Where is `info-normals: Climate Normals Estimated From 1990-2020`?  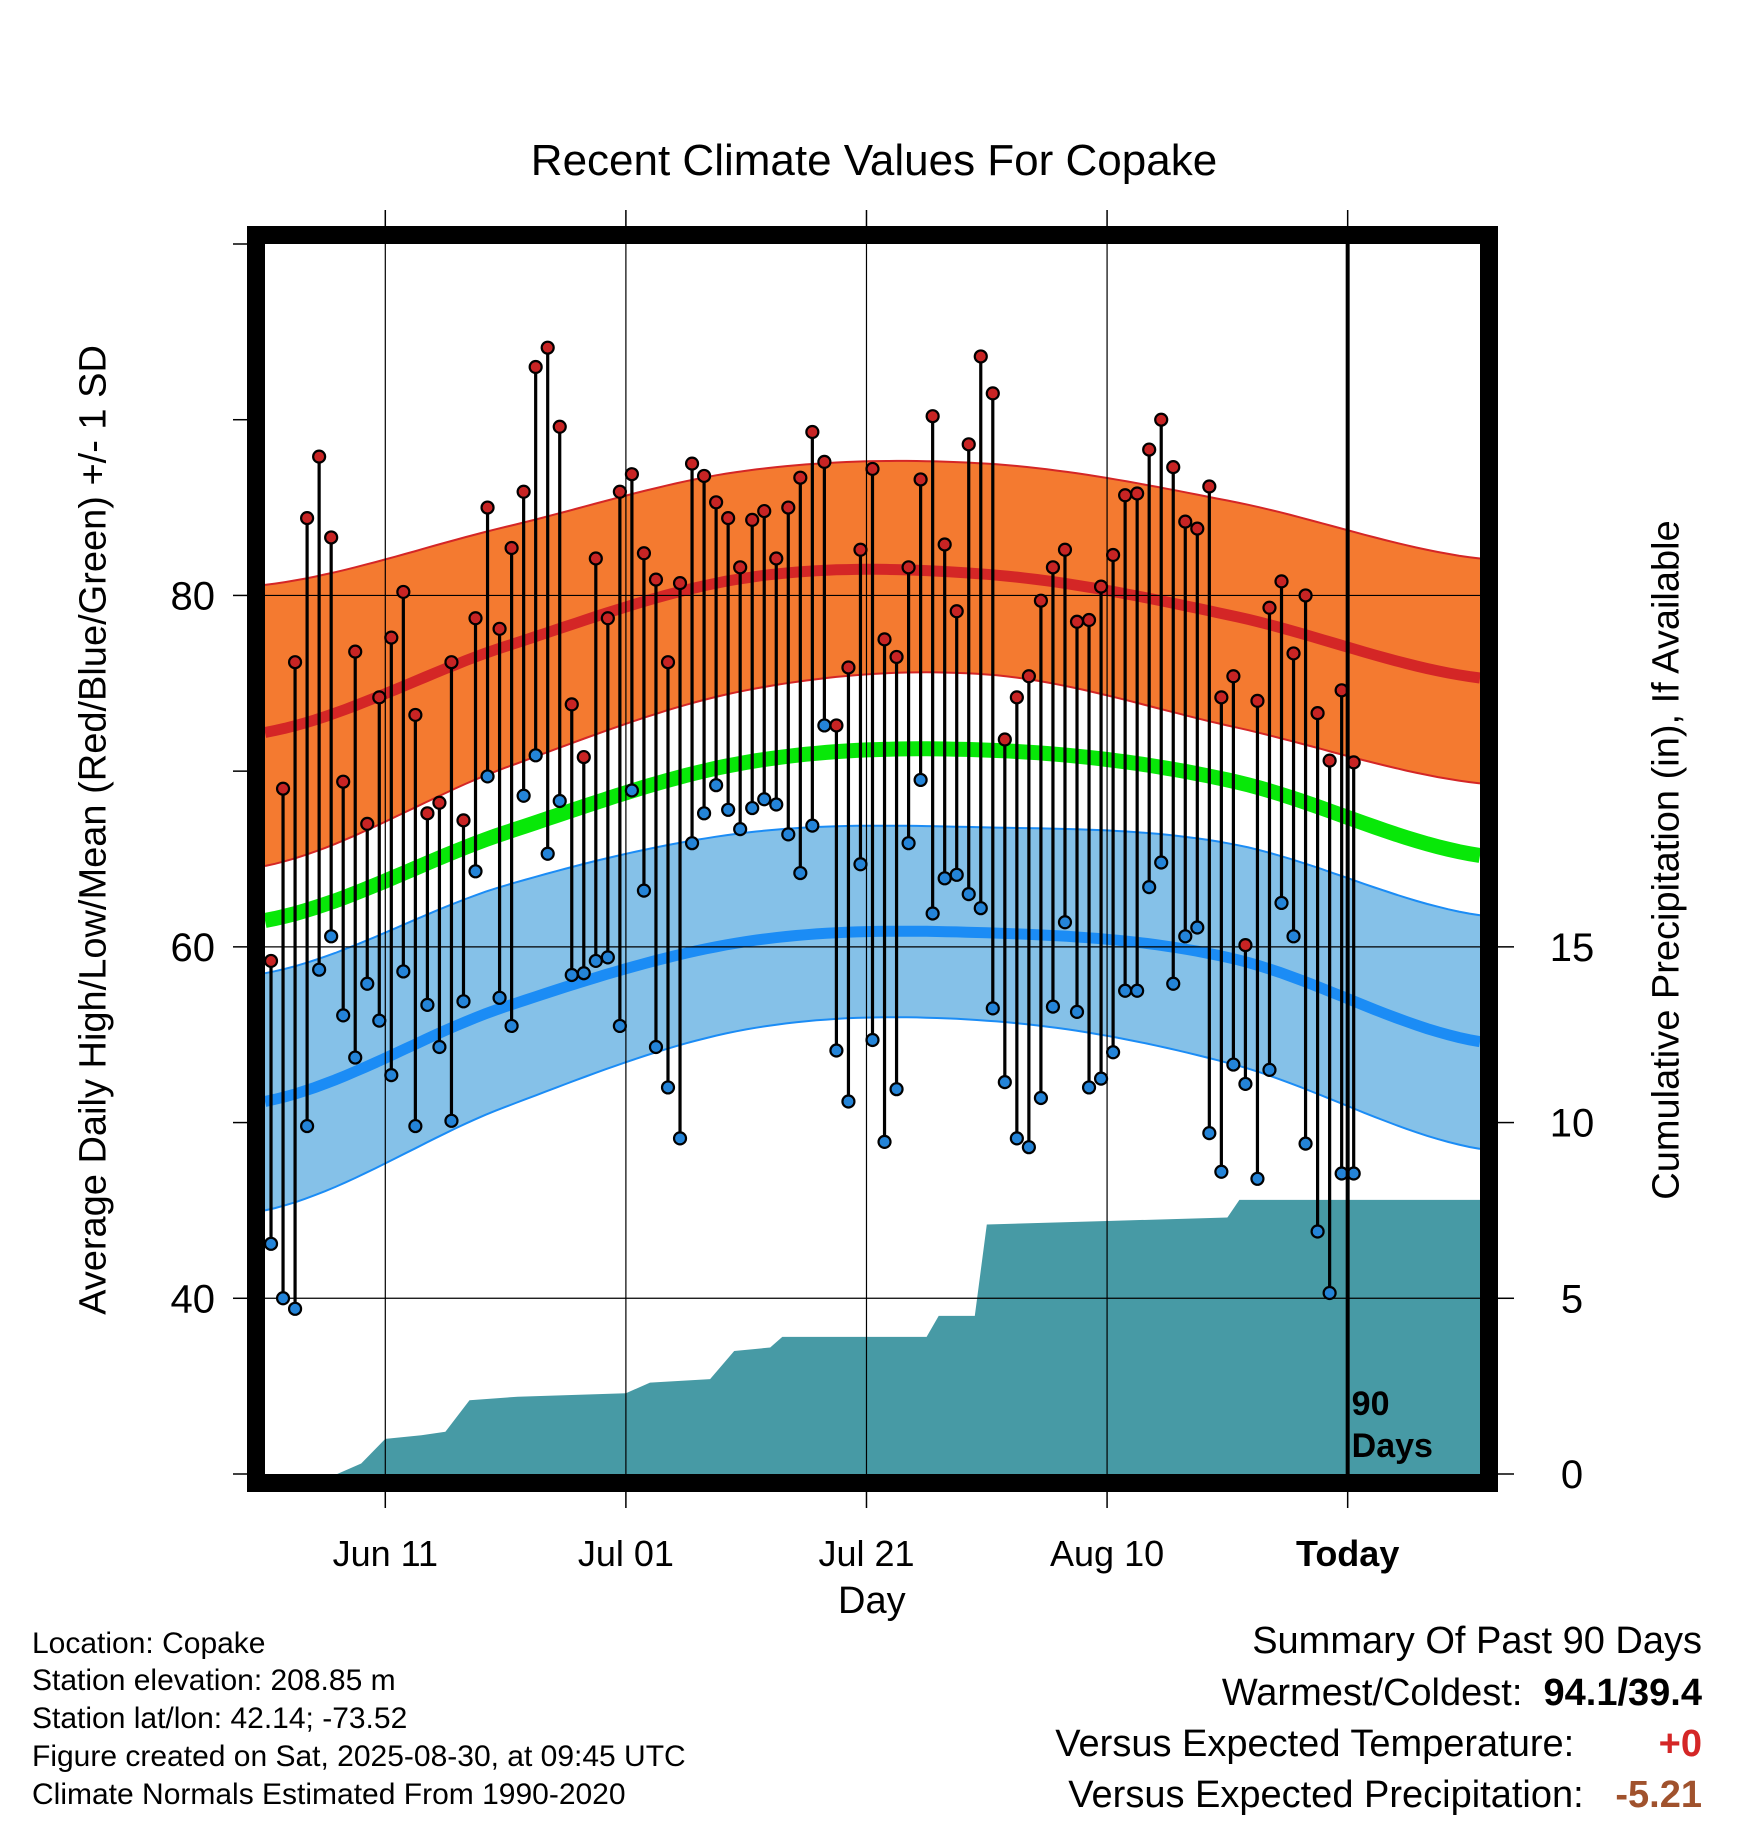 info-normals: Climate Normals Estimated From 1990-2020 is located at coordinates (329, 1794).